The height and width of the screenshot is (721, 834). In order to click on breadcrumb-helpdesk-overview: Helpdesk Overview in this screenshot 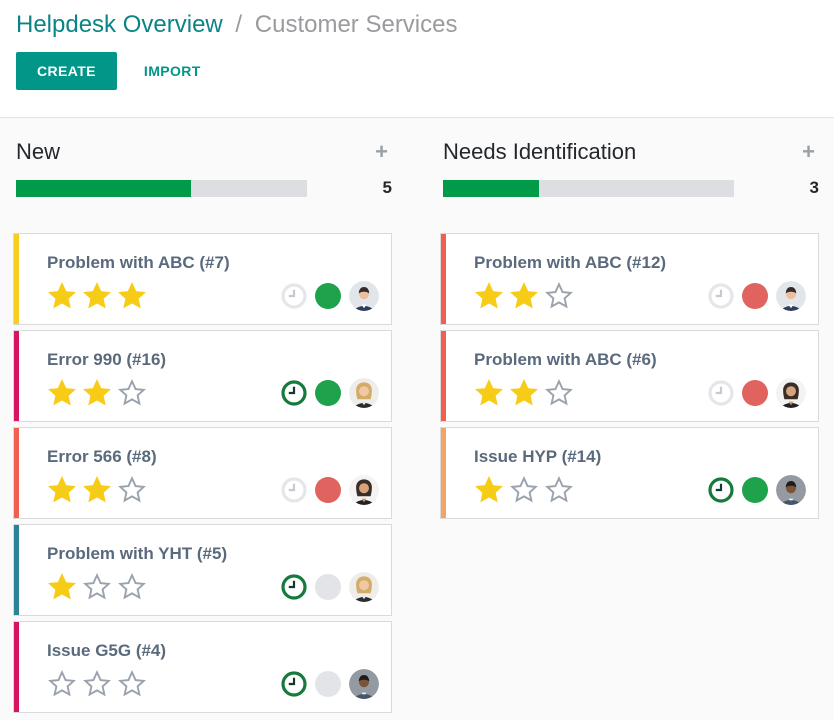, I will do `click(119, 24)`.